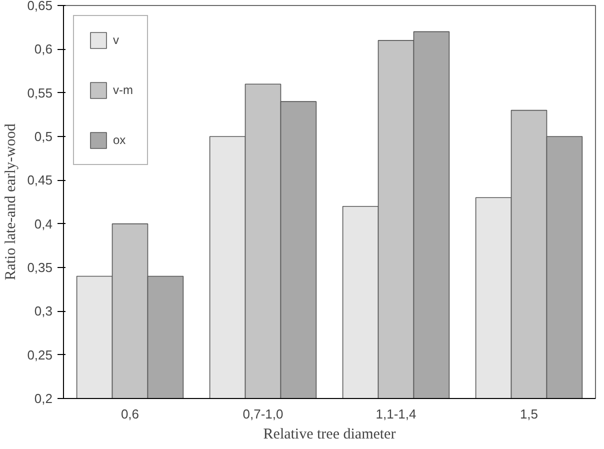  What do you see at coordinates (529, 414) in the screenshot?
I see `x-tick-label: 1,5` at bounding box center [529, 414].